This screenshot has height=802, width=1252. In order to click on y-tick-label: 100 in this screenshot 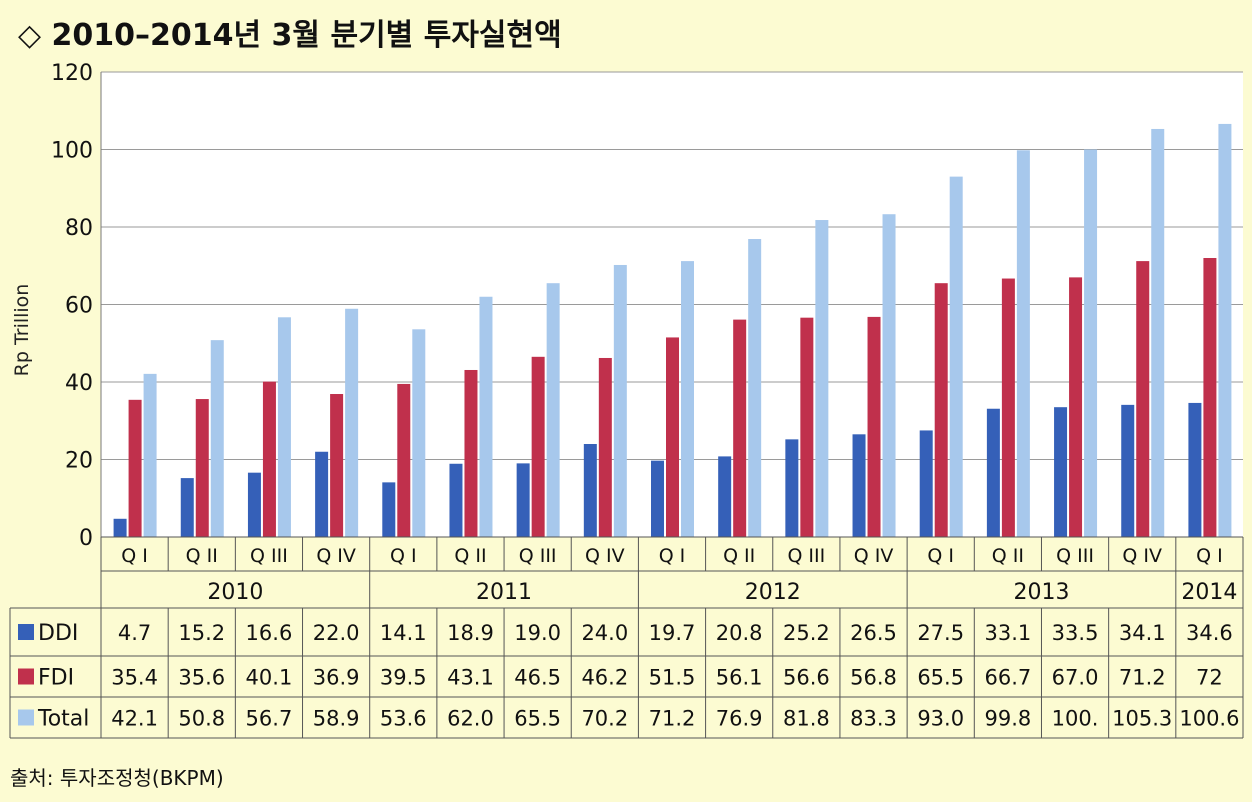, I will do `click(72, 151)`.